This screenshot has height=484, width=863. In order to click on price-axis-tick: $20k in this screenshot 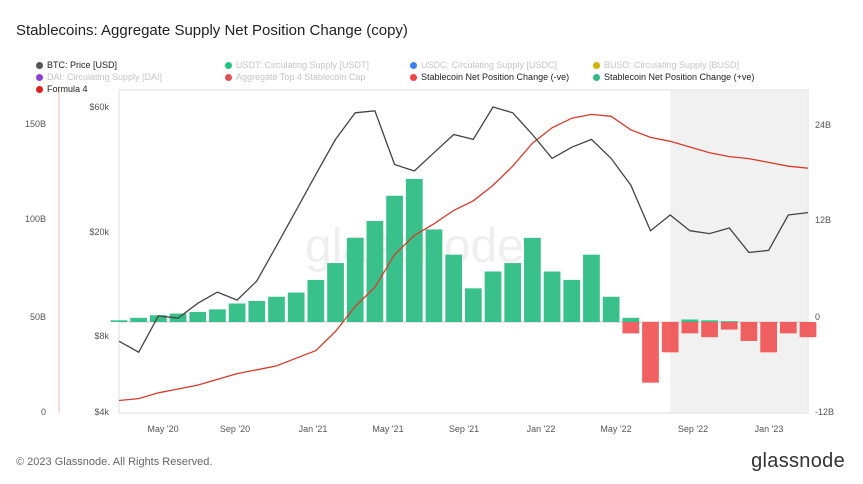, I will do `click(99, 232)`.